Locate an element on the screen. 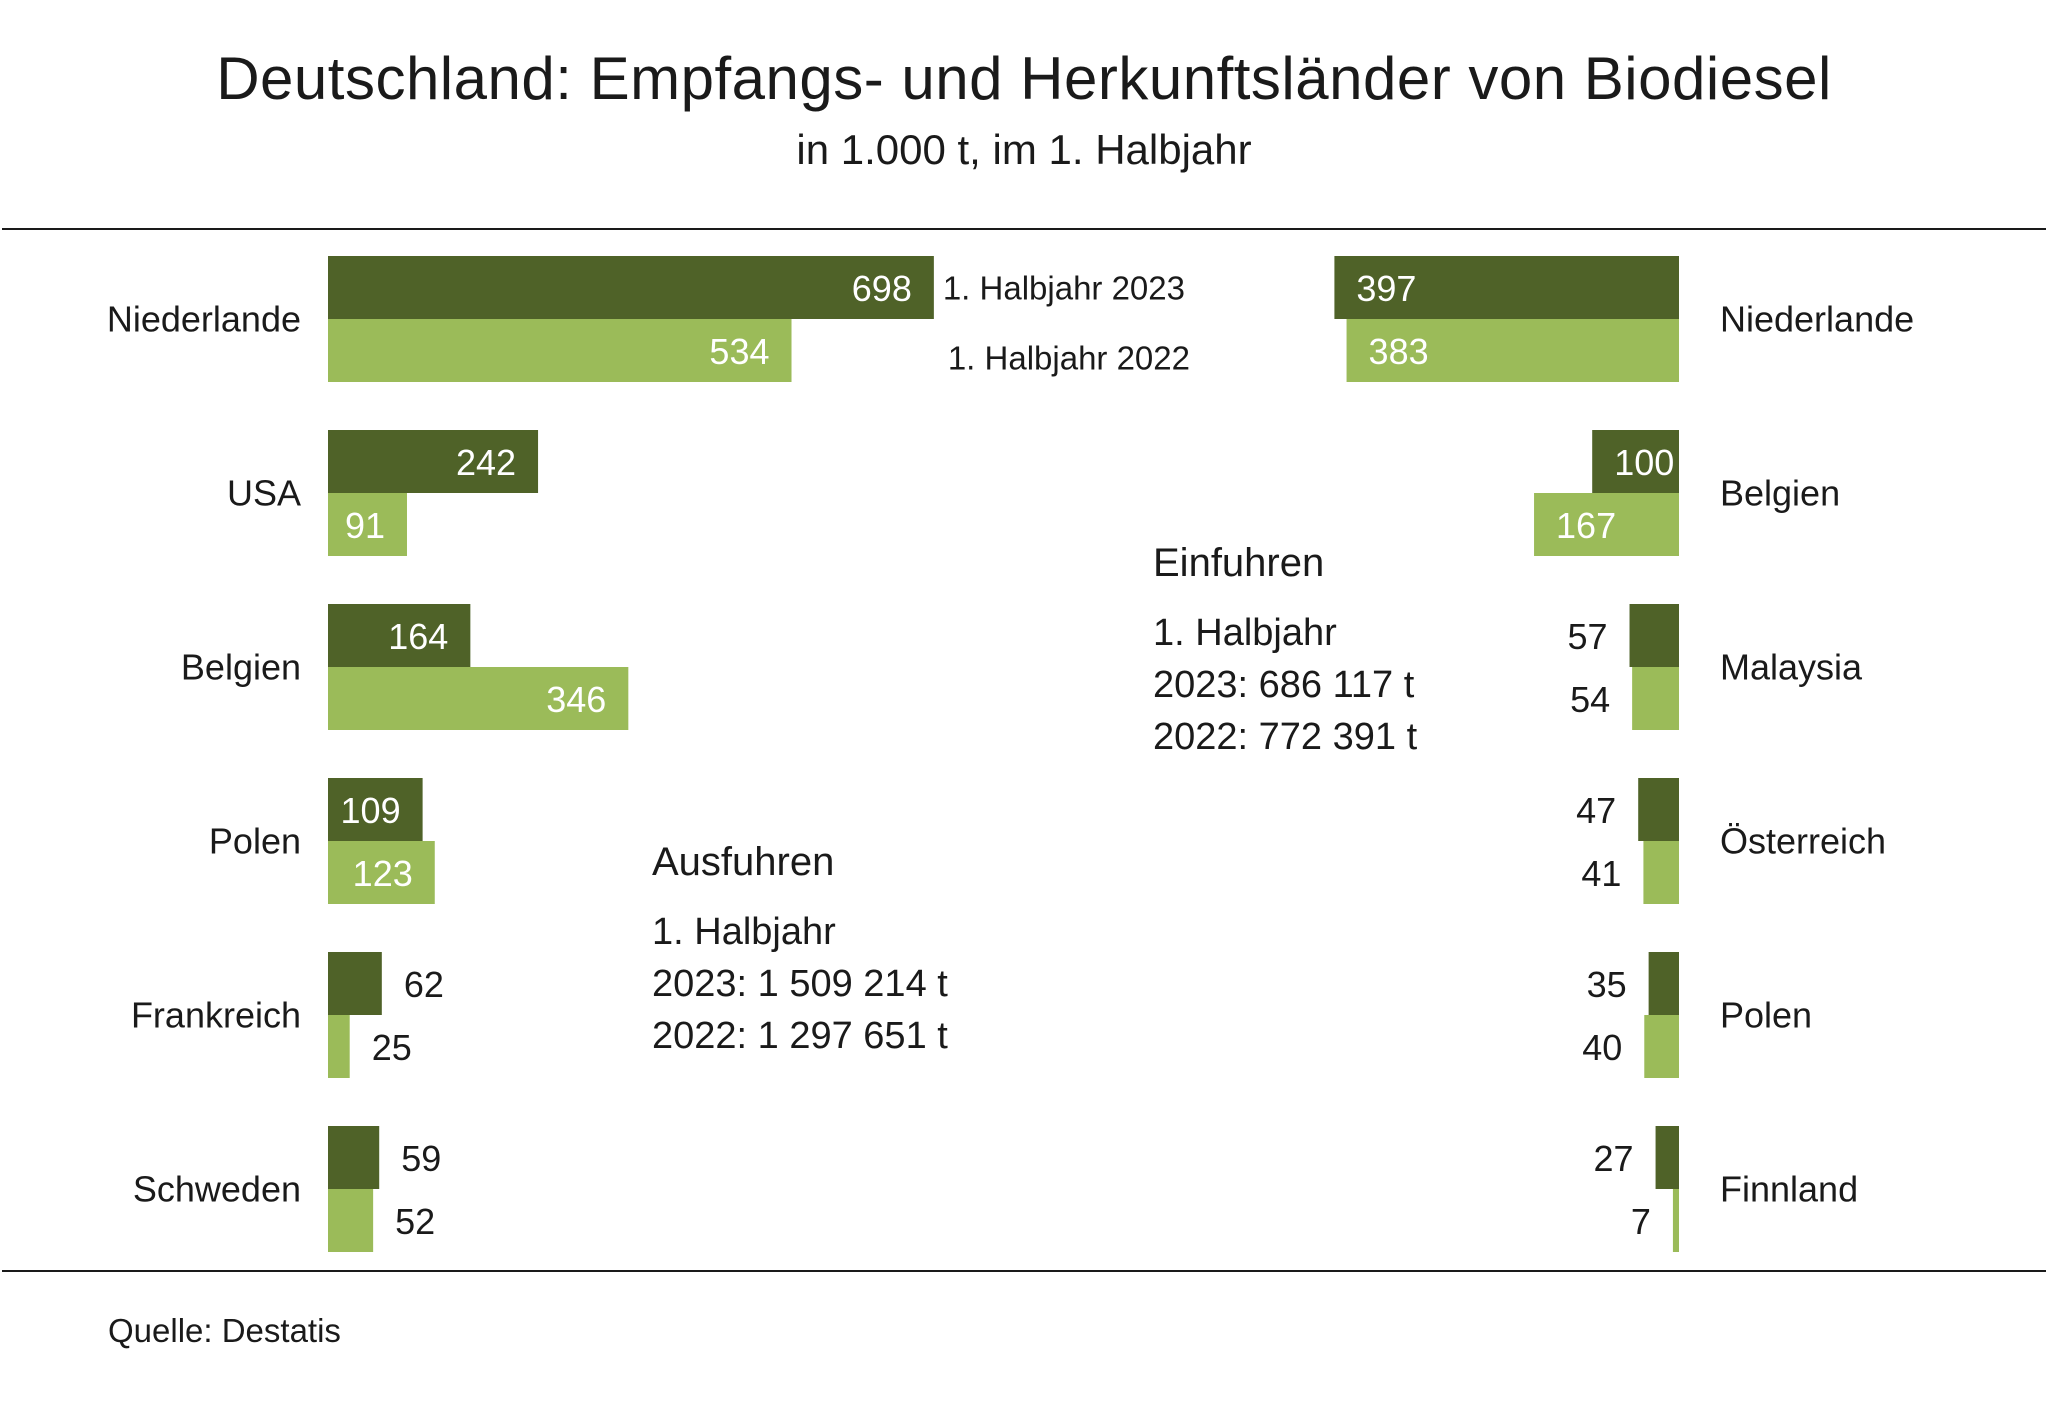 The width and height of the screenshot is (2048, 1427). data-label: 100 is located at coordinates (1644, 462).